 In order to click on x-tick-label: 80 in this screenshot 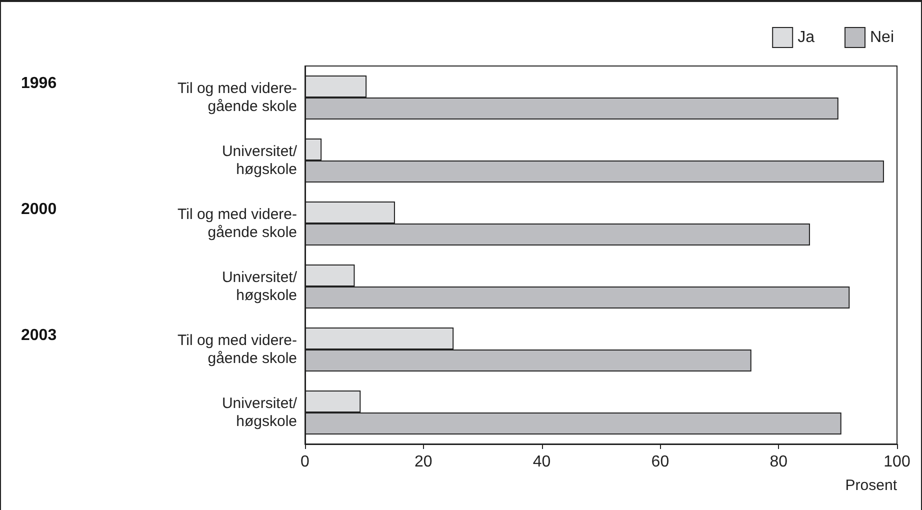, I will do `click(779, 462)`.